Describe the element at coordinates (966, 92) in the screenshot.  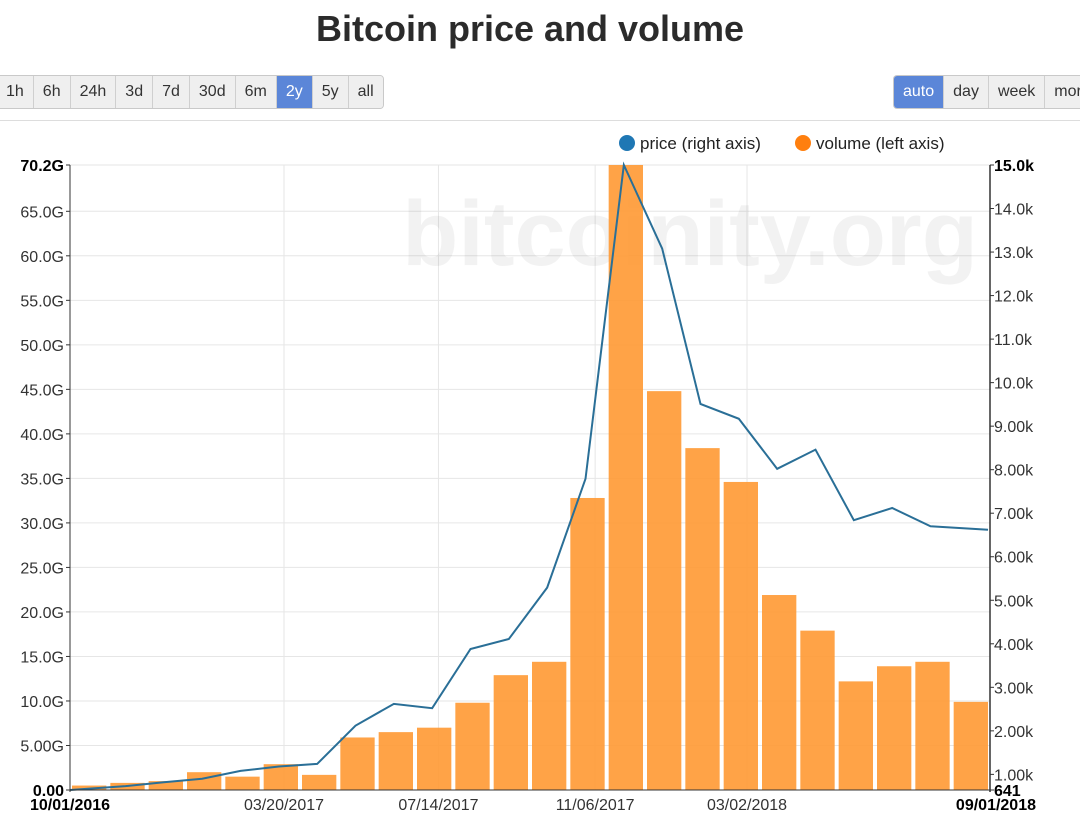
I see `resolution-button-day: day` at that location.